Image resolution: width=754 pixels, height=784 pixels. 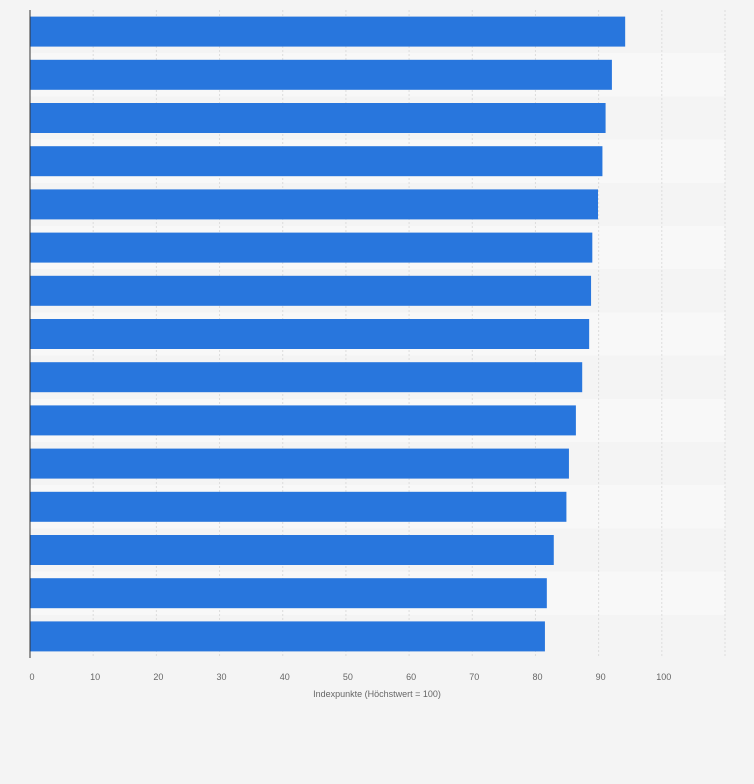 What do you see at coordinates (222, 677) in the screenshot?
I see `x-tick-label: 30` at bounding box center [222, 677].